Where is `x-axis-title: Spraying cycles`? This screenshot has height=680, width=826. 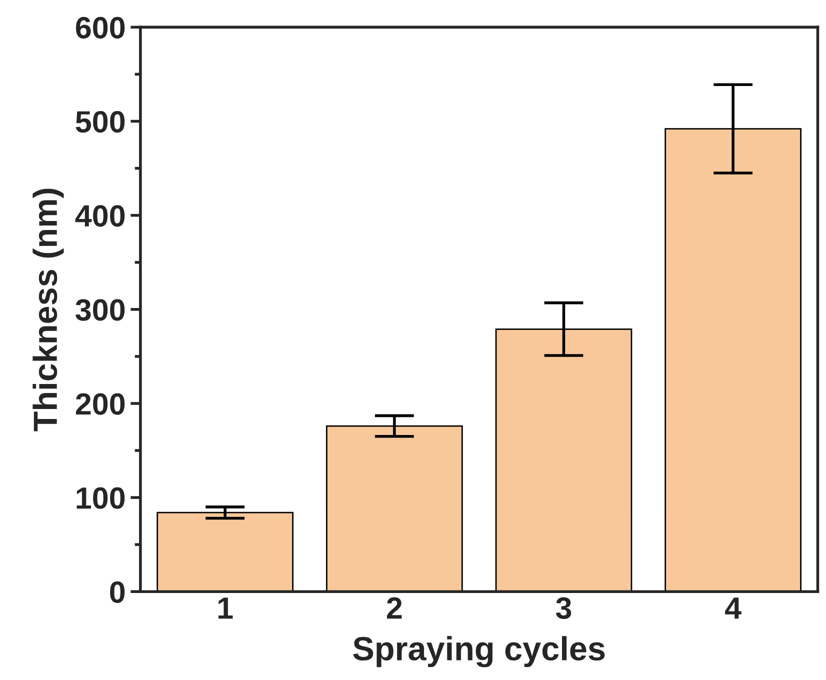 x-axis-title: Spraying cycles is located at coordinates (479, 652).